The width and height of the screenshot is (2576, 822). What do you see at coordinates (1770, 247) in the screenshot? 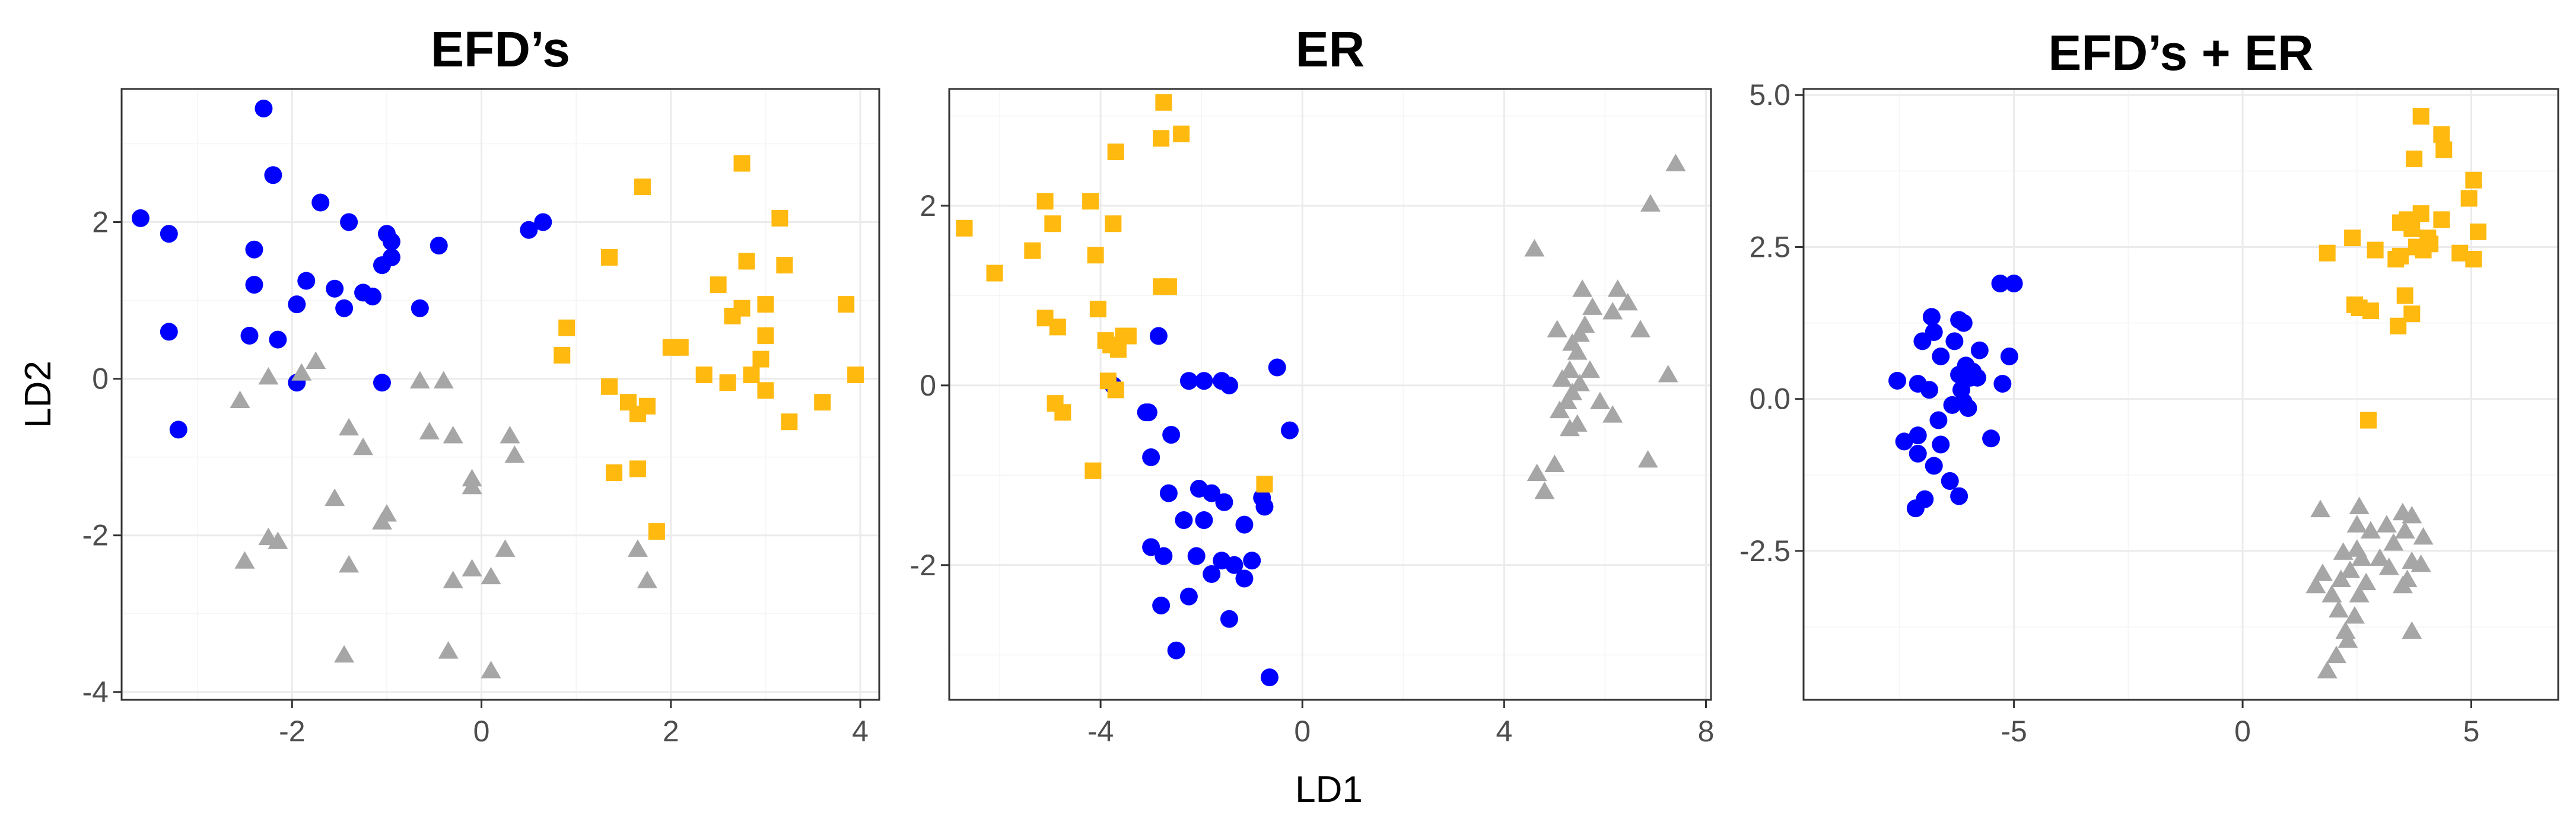
I see `y-tick-label: 2.5` at bounding box center [1770, 247].